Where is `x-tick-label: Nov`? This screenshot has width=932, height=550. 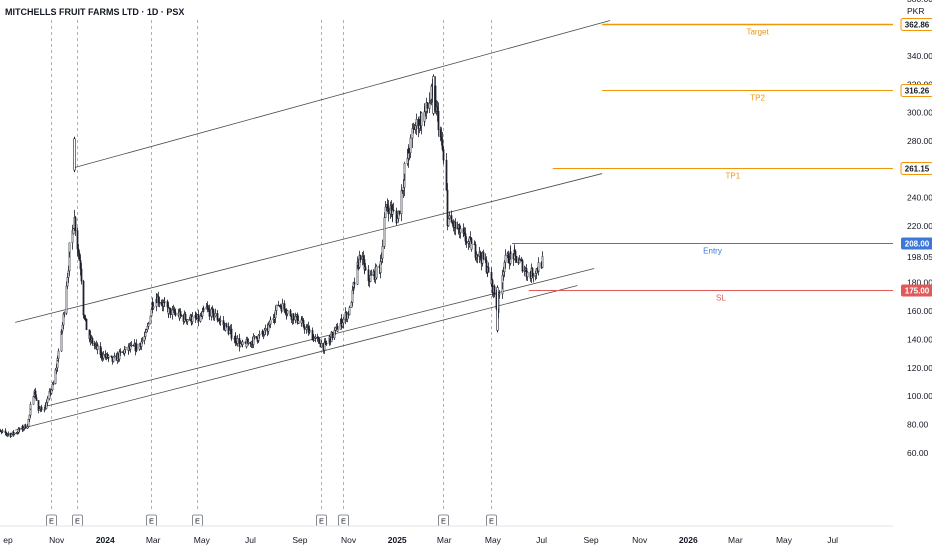 x-tick-label: Nov is located at coordinates (57, 540).